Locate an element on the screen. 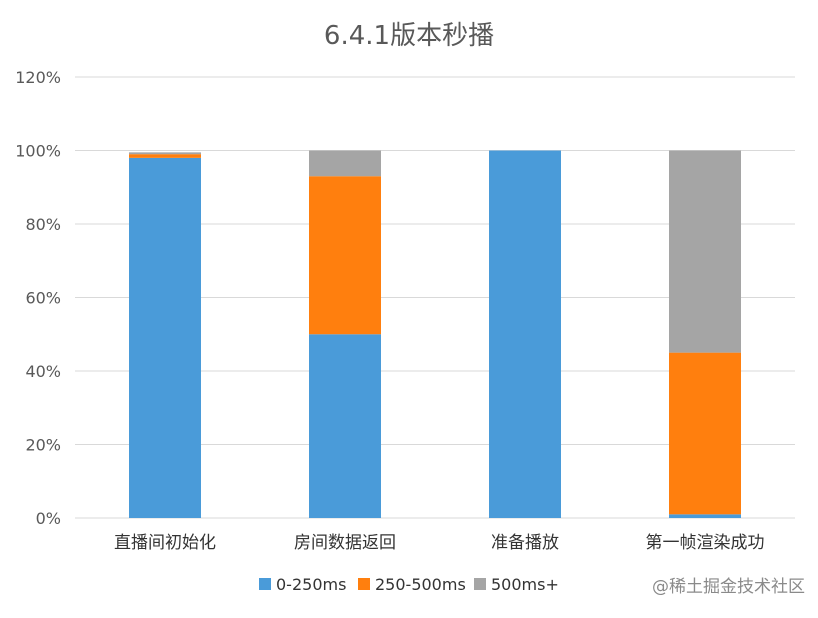 This screenshot has height=618, width=818. legend-label: 500ms+ is located at coordinates (525, 584).